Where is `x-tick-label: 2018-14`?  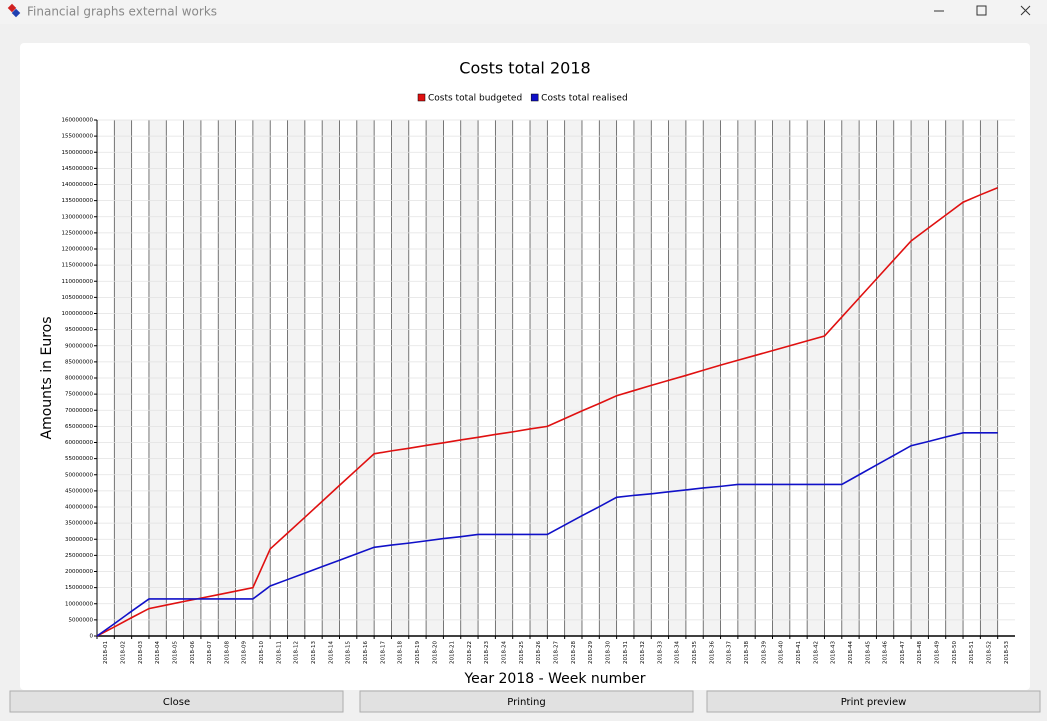 x-tick-label: 2018-14 is located at coordinates (331, 652).